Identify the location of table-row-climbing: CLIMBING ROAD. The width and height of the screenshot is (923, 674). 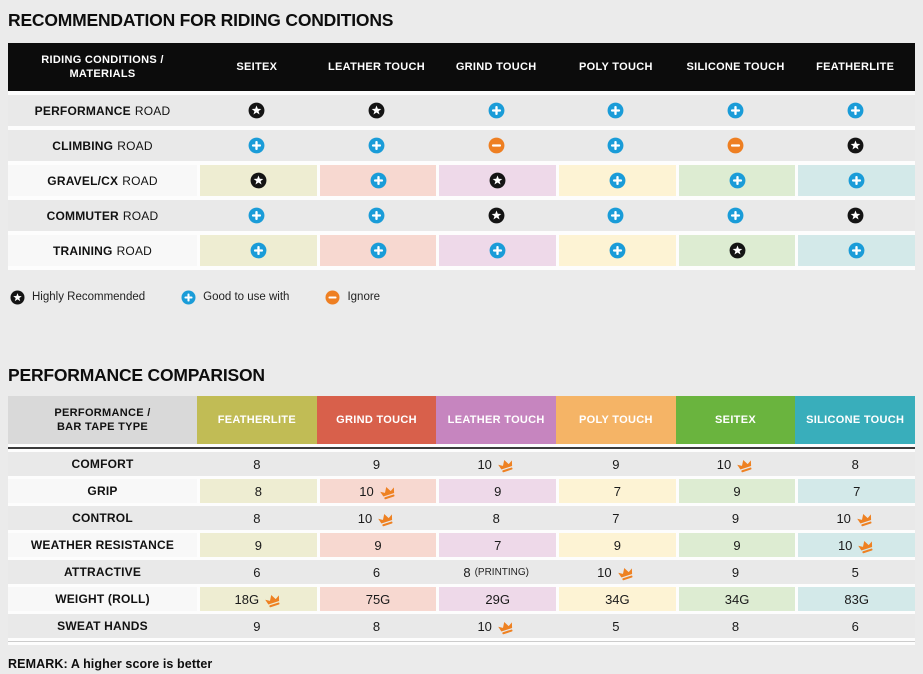
(462, 145).